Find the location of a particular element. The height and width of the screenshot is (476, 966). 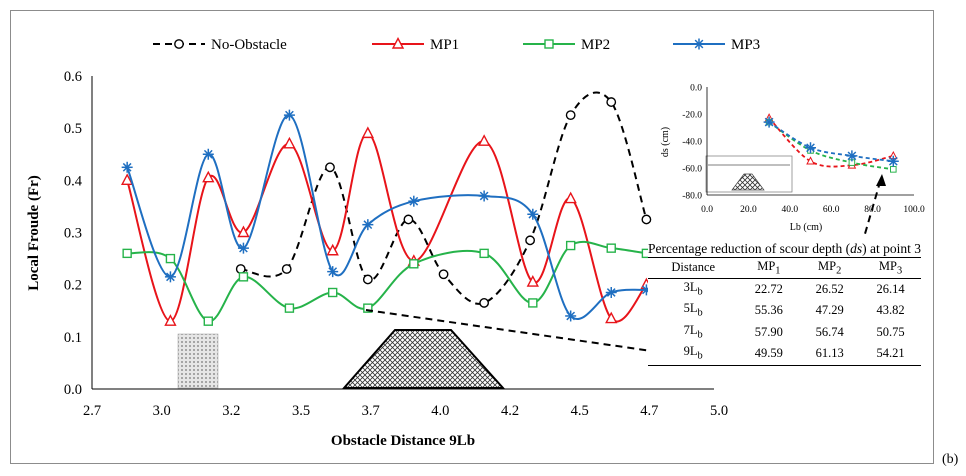

x-tick-label: 3.2 is located at coordinates (231, 411).